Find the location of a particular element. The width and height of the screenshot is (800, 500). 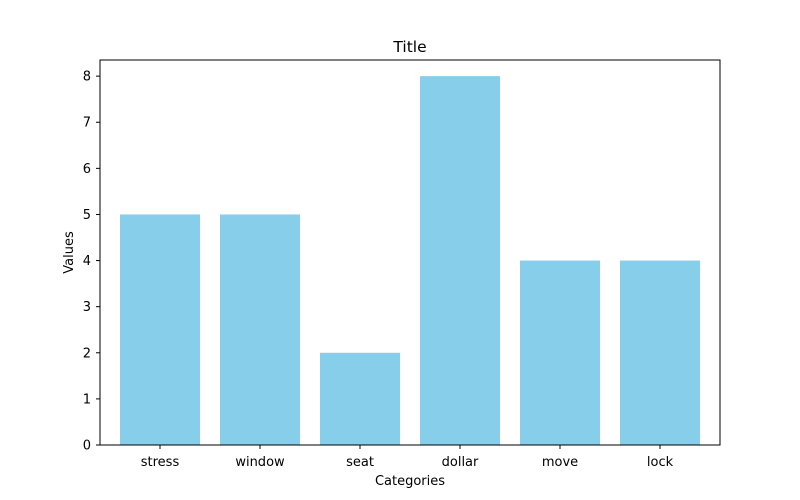

bar-lock is located at coordinates (660, 352).